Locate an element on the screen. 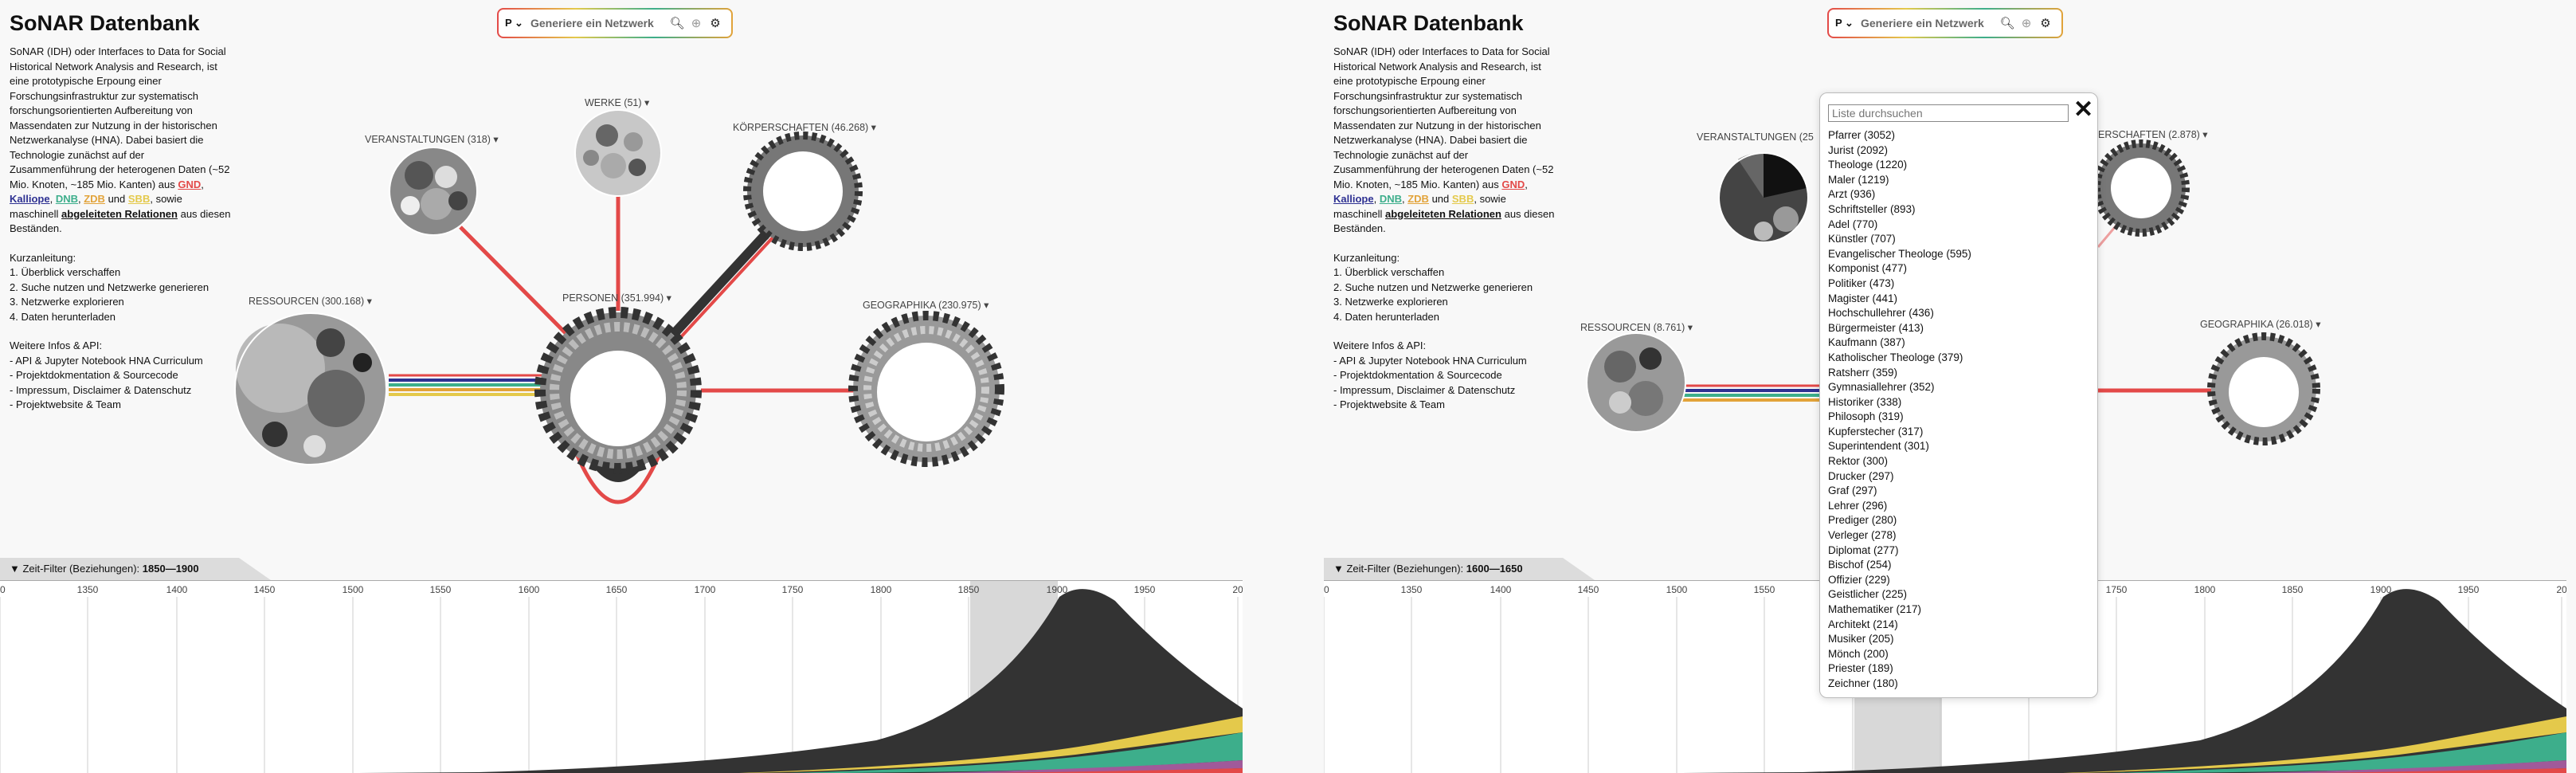  list-item: Offizier (229) is located at coordinates (1859, 580).